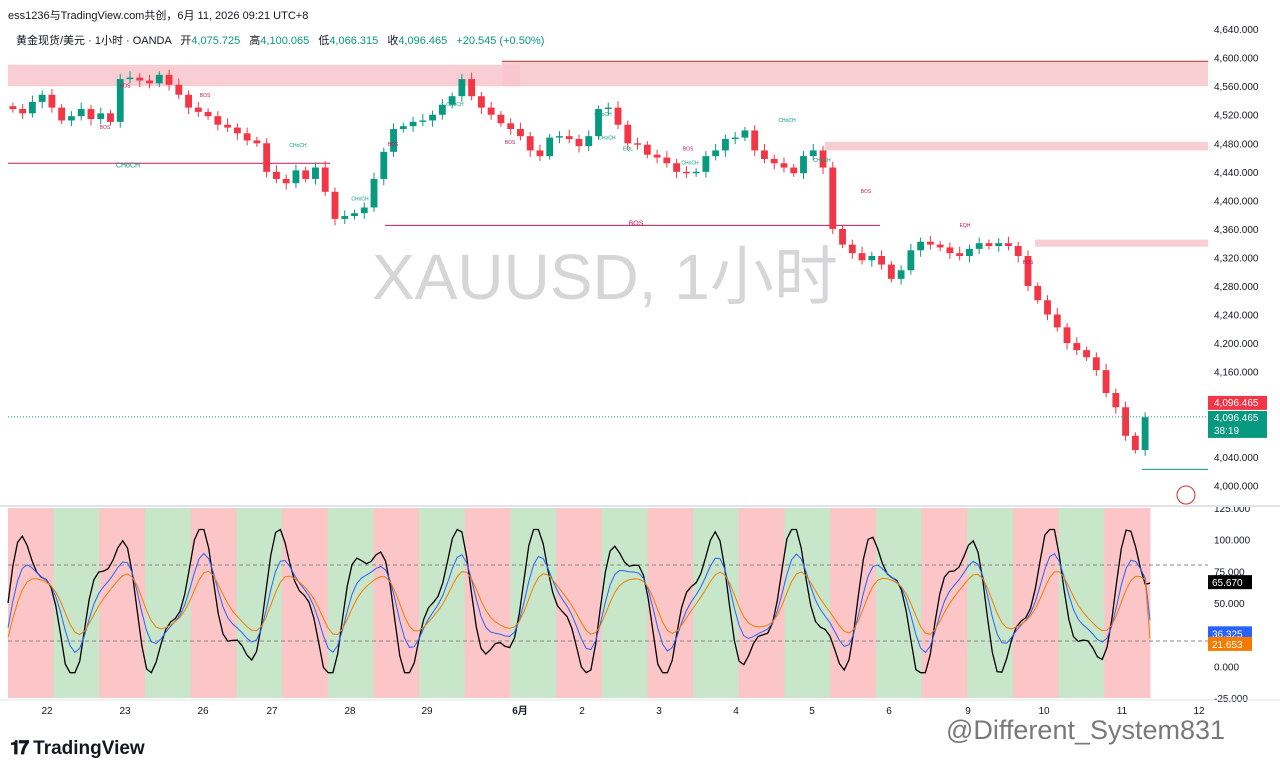 The image size is (1280, 776). Describe the element at coordinates (1236, 316) in the screenshot. I see `price-tick-label: 4,240.000` at that location.